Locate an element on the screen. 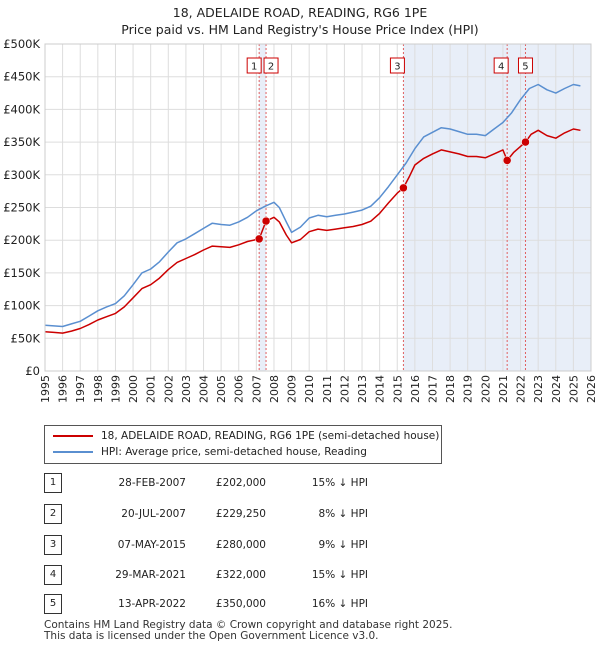 Image resolution: width=600 pixels, height=650 pixels. x-tick-label: 2004 is located at coordinates (204, 389).